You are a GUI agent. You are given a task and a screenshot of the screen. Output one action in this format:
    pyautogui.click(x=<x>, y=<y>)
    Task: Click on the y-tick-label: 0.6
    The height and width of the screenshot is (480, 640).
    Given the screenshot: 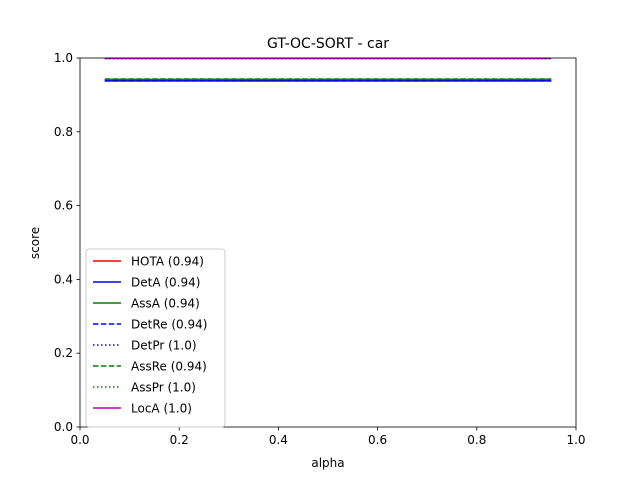 What is the action you would take?
    pyautogui.click(x=63, y=206)
    